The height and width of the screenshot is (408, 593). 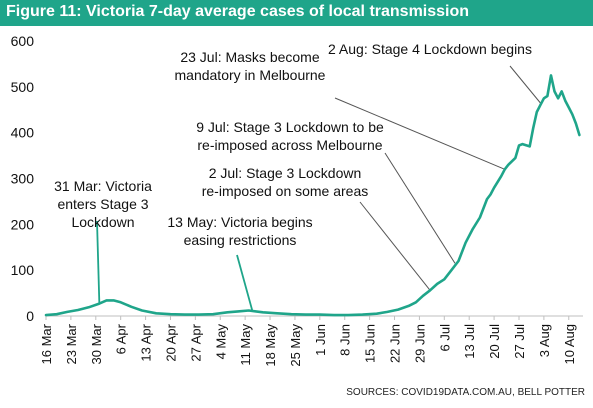 What do you see at coordinates (121, 338) in the screenshot?
I see `x-tick-label: 6 Apr` at bounding box center [121, 338].